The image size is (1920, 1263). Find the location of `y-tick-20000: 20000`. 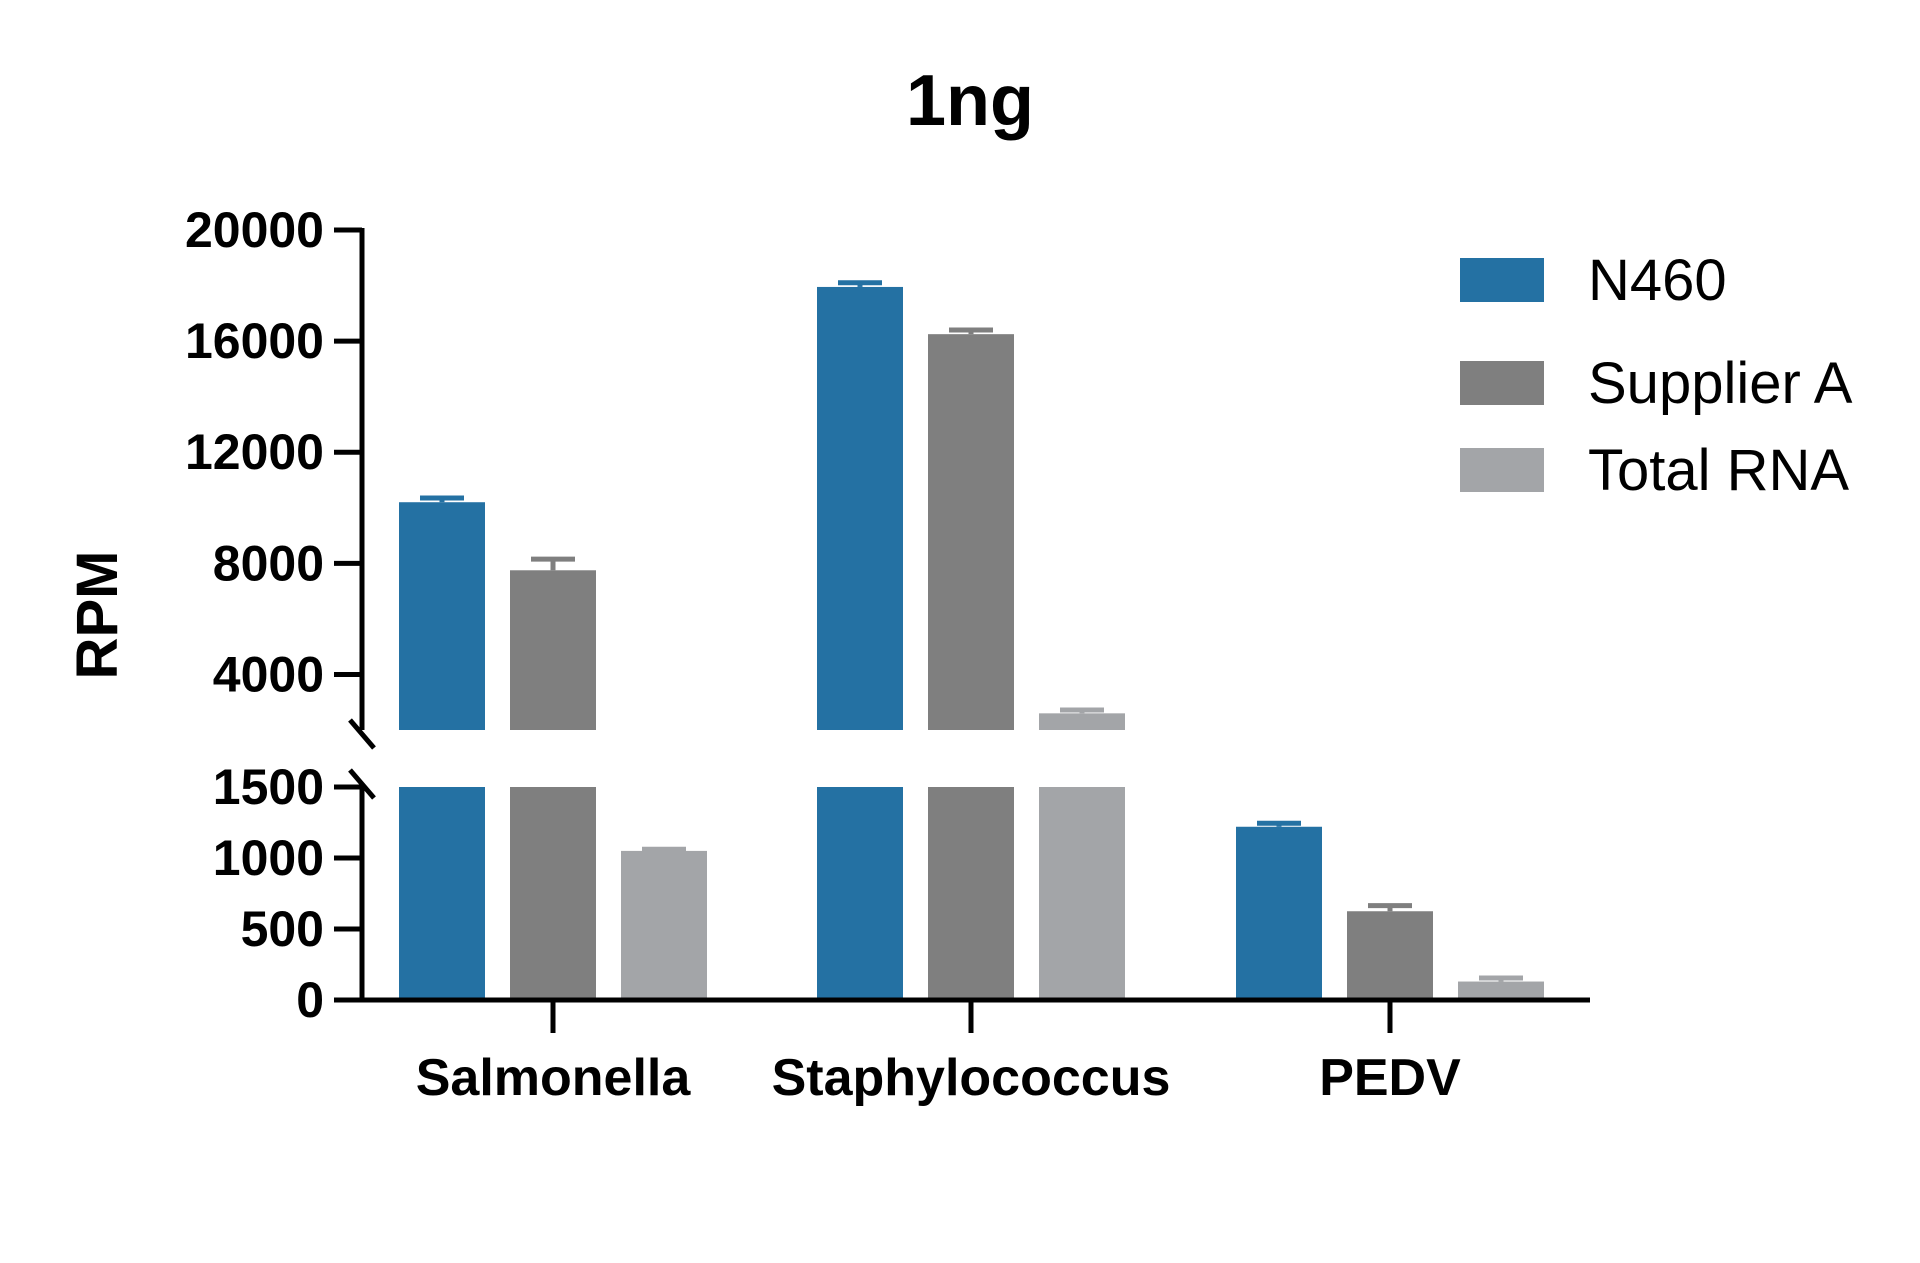

y-tick-20000: 20000 is located at coordinates (254, 230).